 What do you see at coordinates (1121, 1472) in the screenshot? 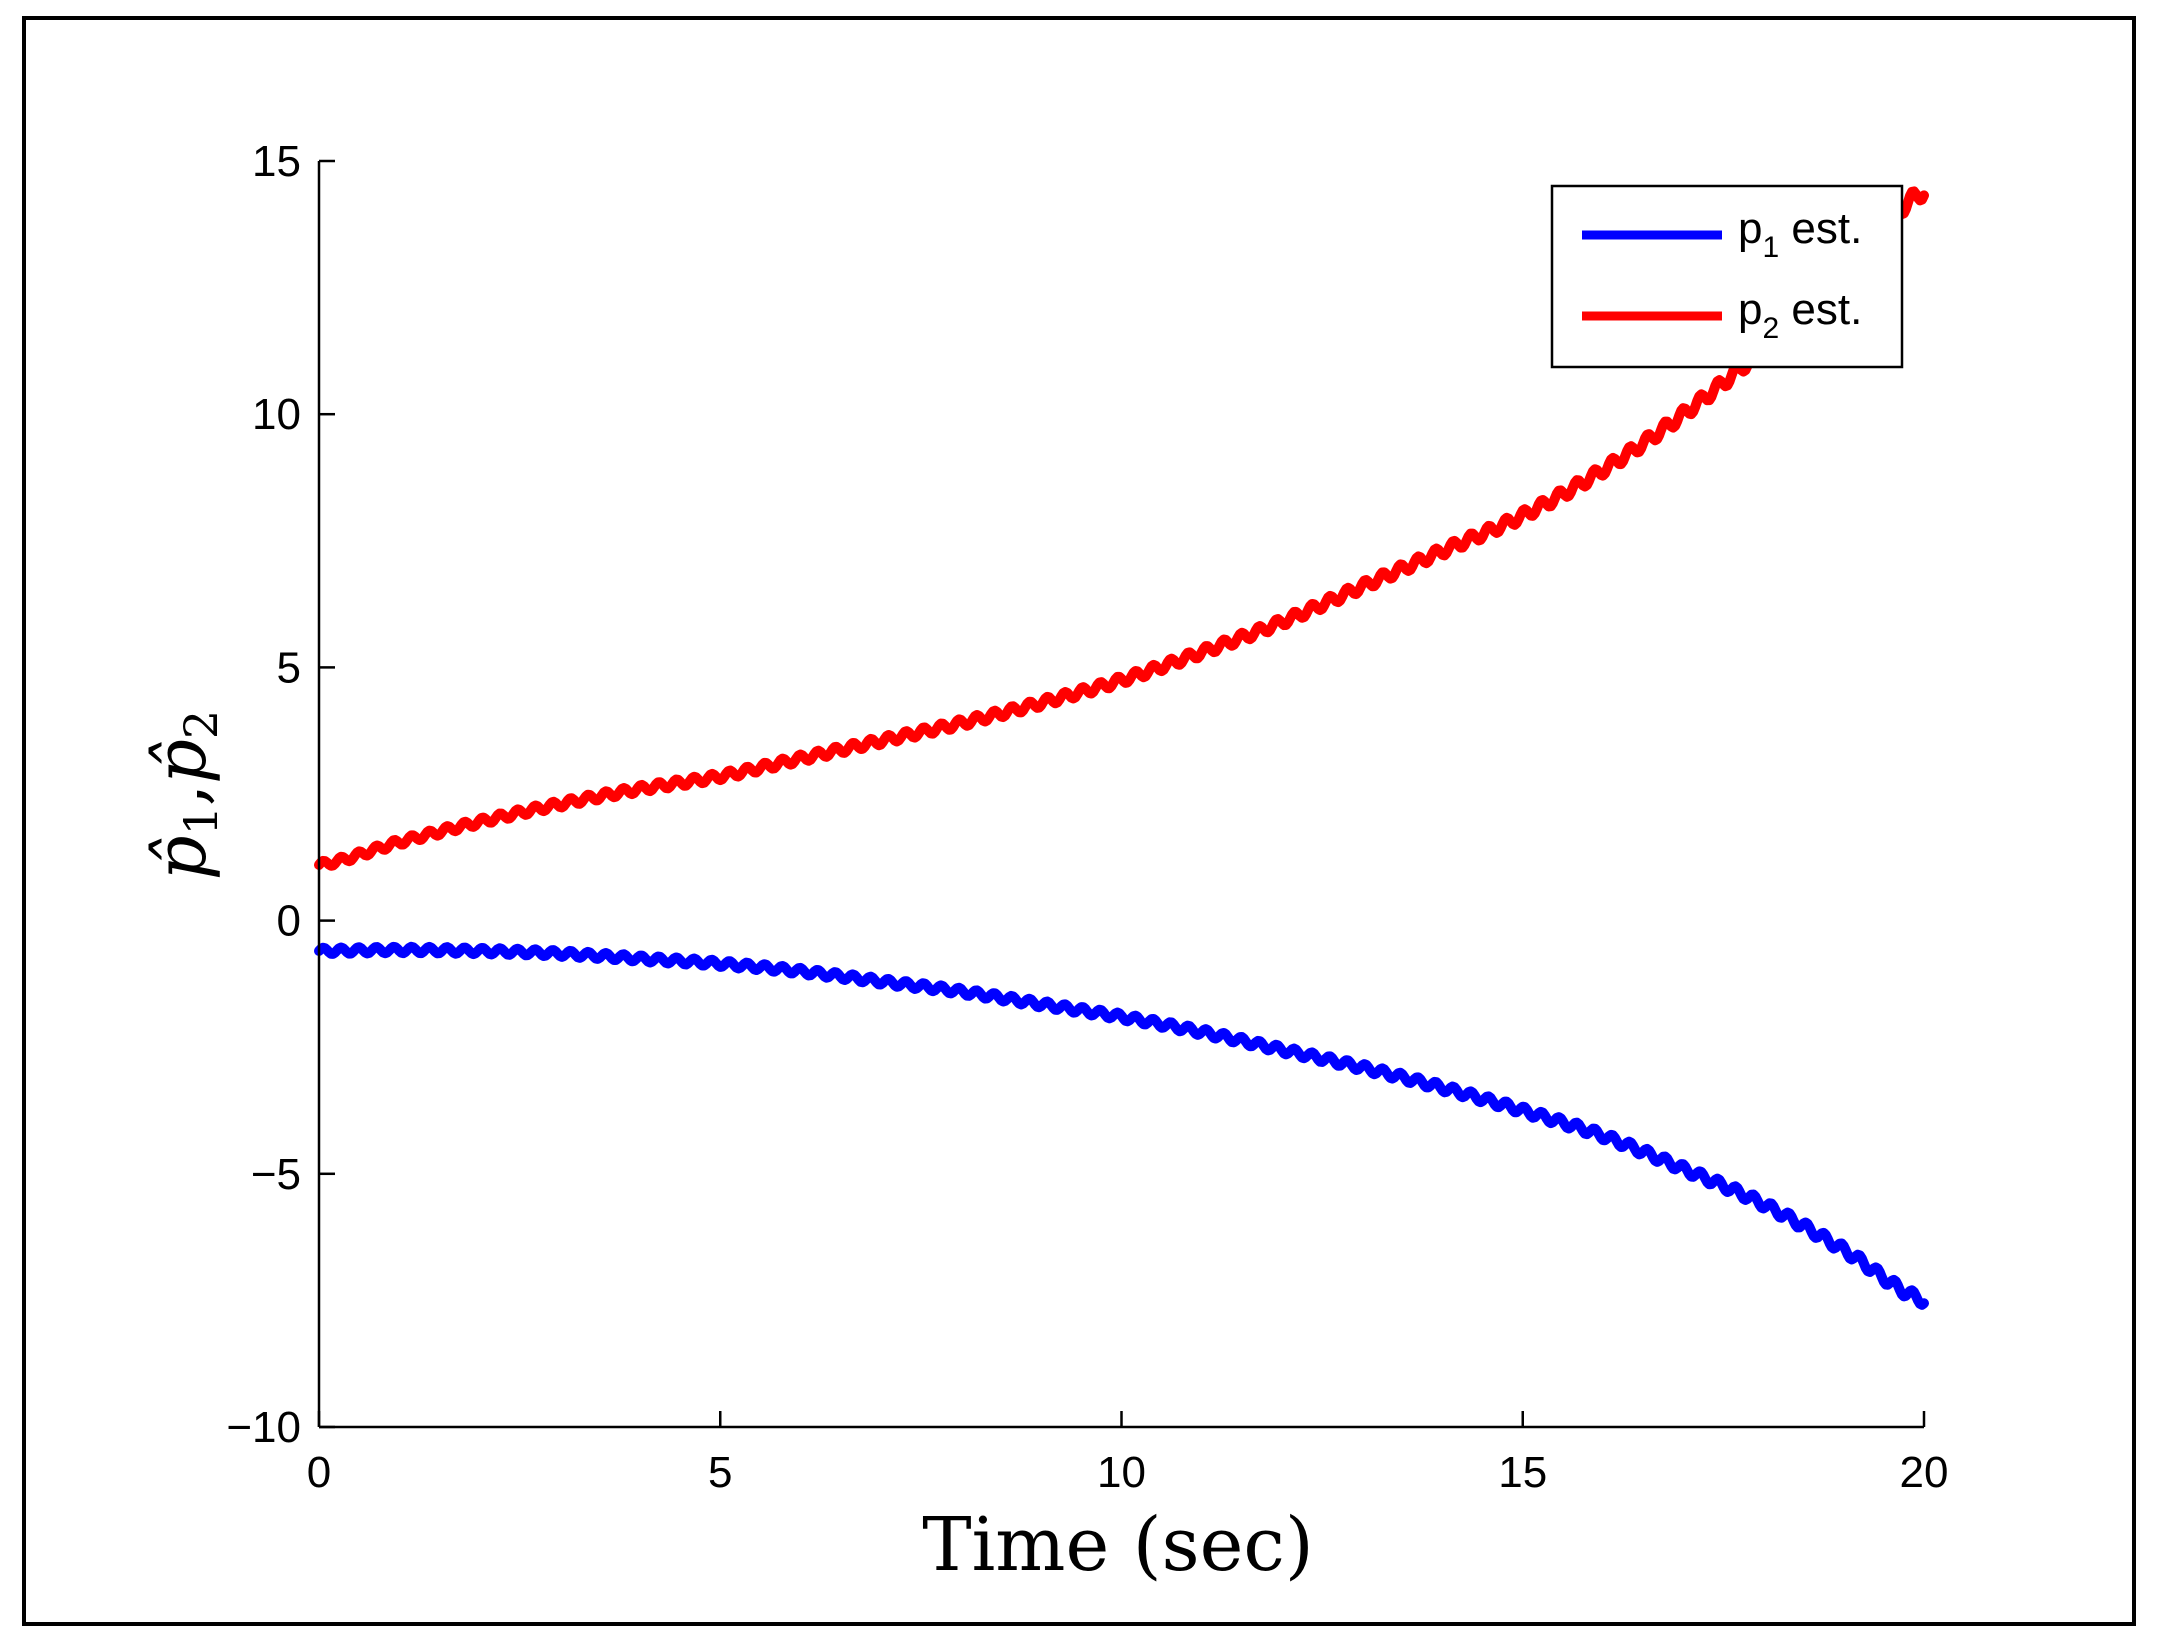
I see `x-tick-label: 10` at bounding box center [1121, 1472].